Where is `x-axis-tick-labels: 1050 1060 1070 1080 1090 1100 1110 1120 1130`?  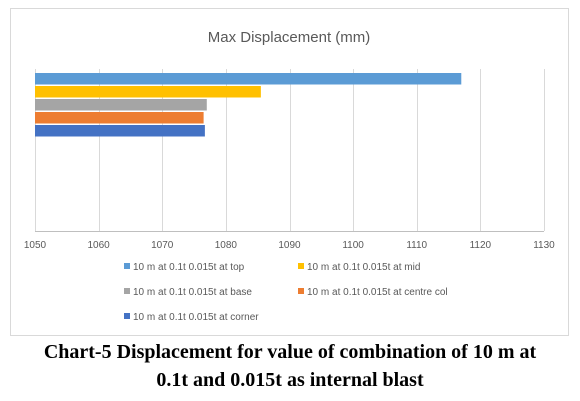 x-axis-tick-labels: 1050 1060 1070 1080 1090 1100 1110 1120 1130 is located at coordinates (289, 245).